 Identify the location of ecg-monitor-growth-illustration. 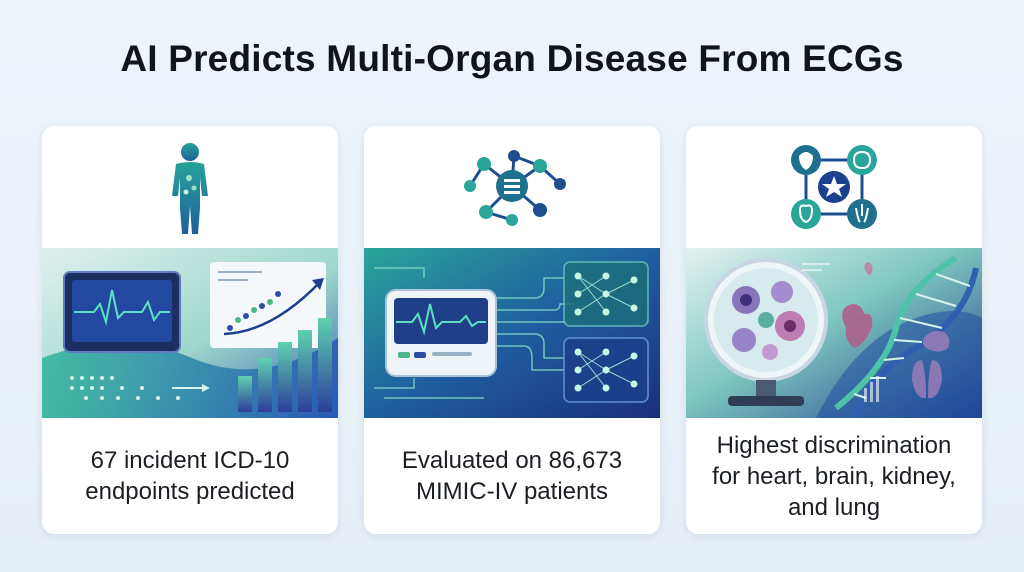
(190, 333).